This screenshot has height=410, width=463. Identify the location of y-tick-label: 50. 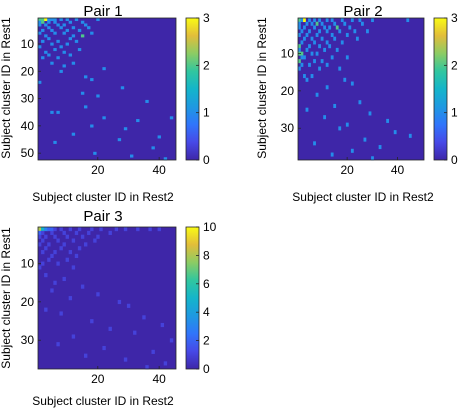
(28, 153).